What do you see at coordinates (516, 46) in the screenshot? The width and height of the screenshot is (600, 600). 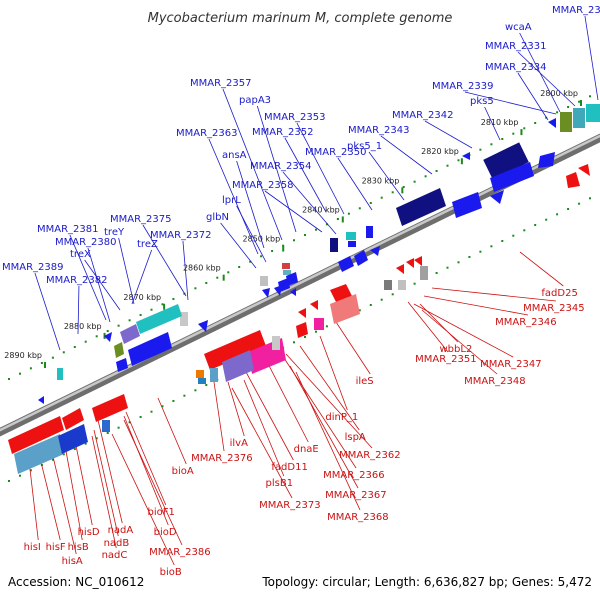 I see `forward-gene-label: MMAR_2331` at bounding box center [516, 46].